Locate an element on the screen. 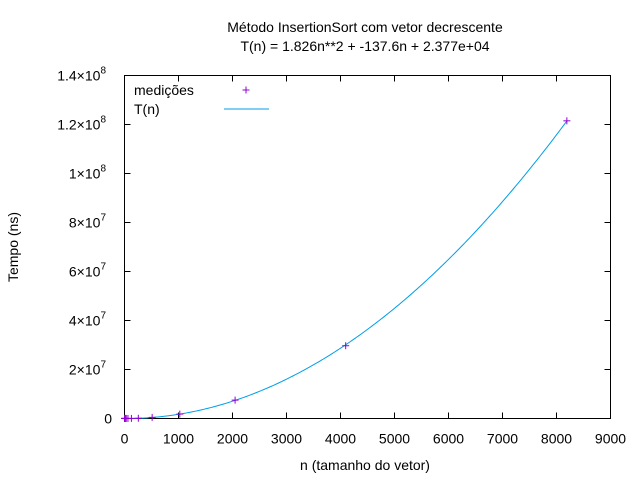 The height and width of the screenshot is (480, 640). x-tick: 4000 is located at coordinates (340, 261).